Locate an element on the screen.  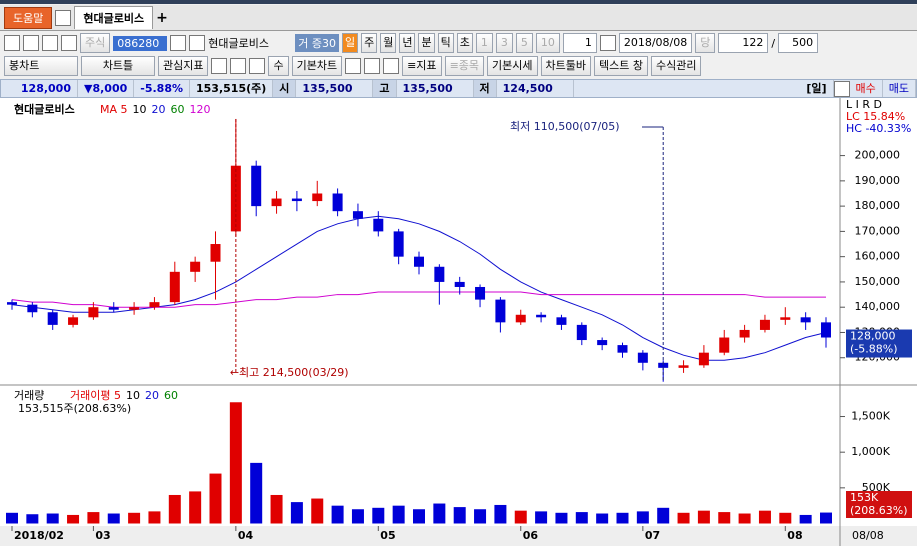
help-button: 도움말 is located at coordinates (28, 17).